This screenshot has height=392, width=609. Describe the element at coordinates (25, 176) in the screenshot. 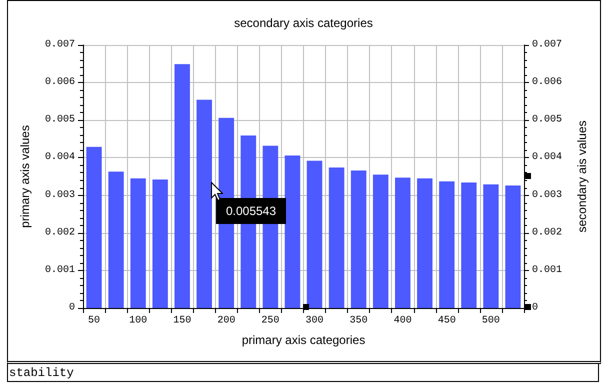

I see `y-axis-title: primary axis values` at that location.